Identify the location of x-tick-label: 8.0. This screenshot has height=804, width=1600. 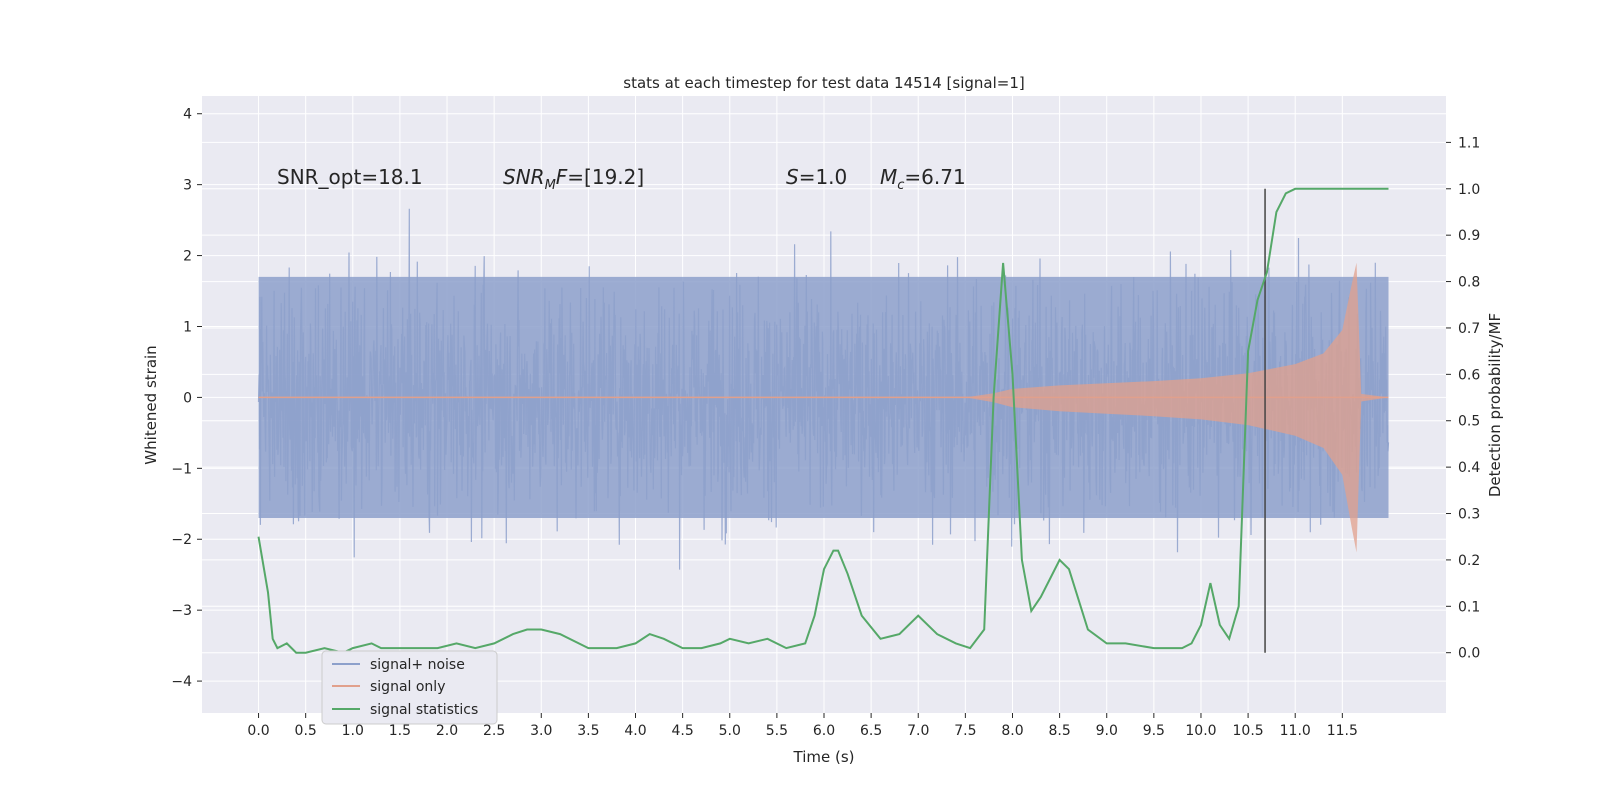
(1012, 731).